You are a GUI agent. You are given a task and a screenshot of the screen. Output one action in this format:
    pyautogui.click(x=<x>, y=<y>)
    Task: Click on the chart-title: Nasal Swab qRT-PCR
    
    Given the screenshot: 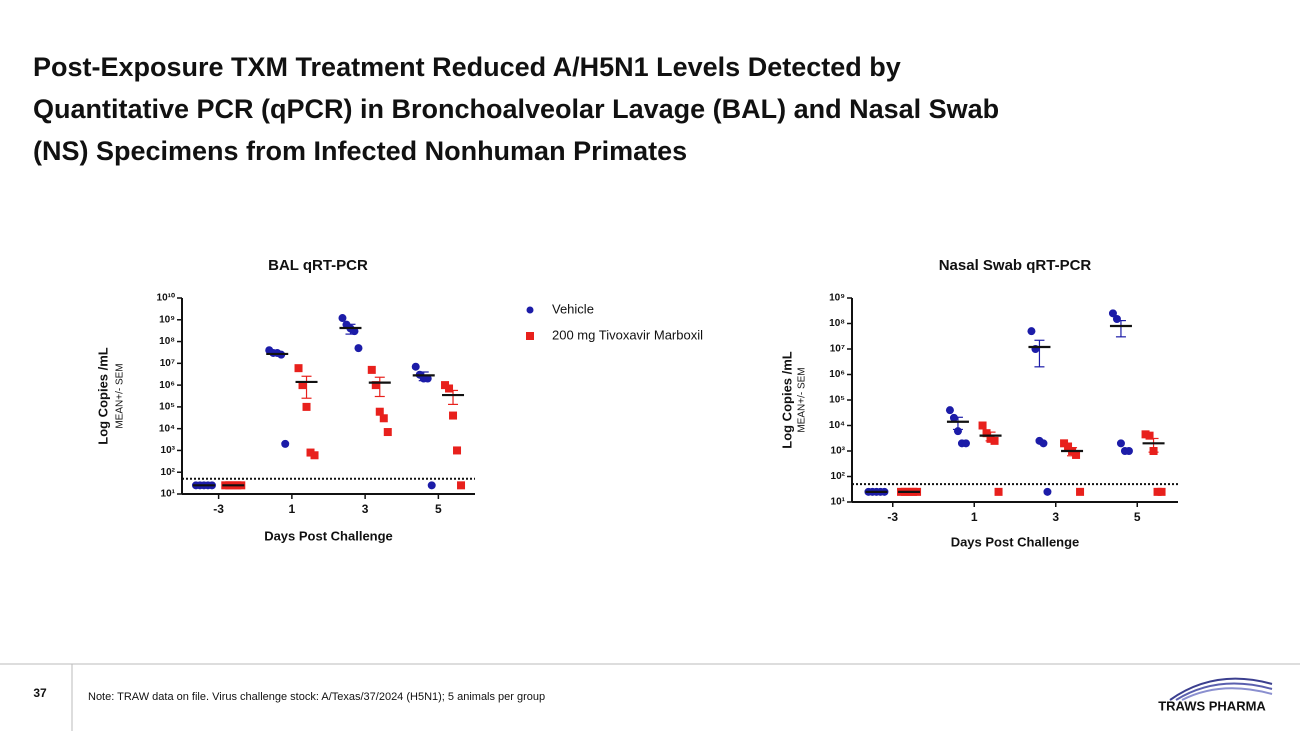 What is the action you would take?
    pyautogui.click(x=1015, y=265)
    